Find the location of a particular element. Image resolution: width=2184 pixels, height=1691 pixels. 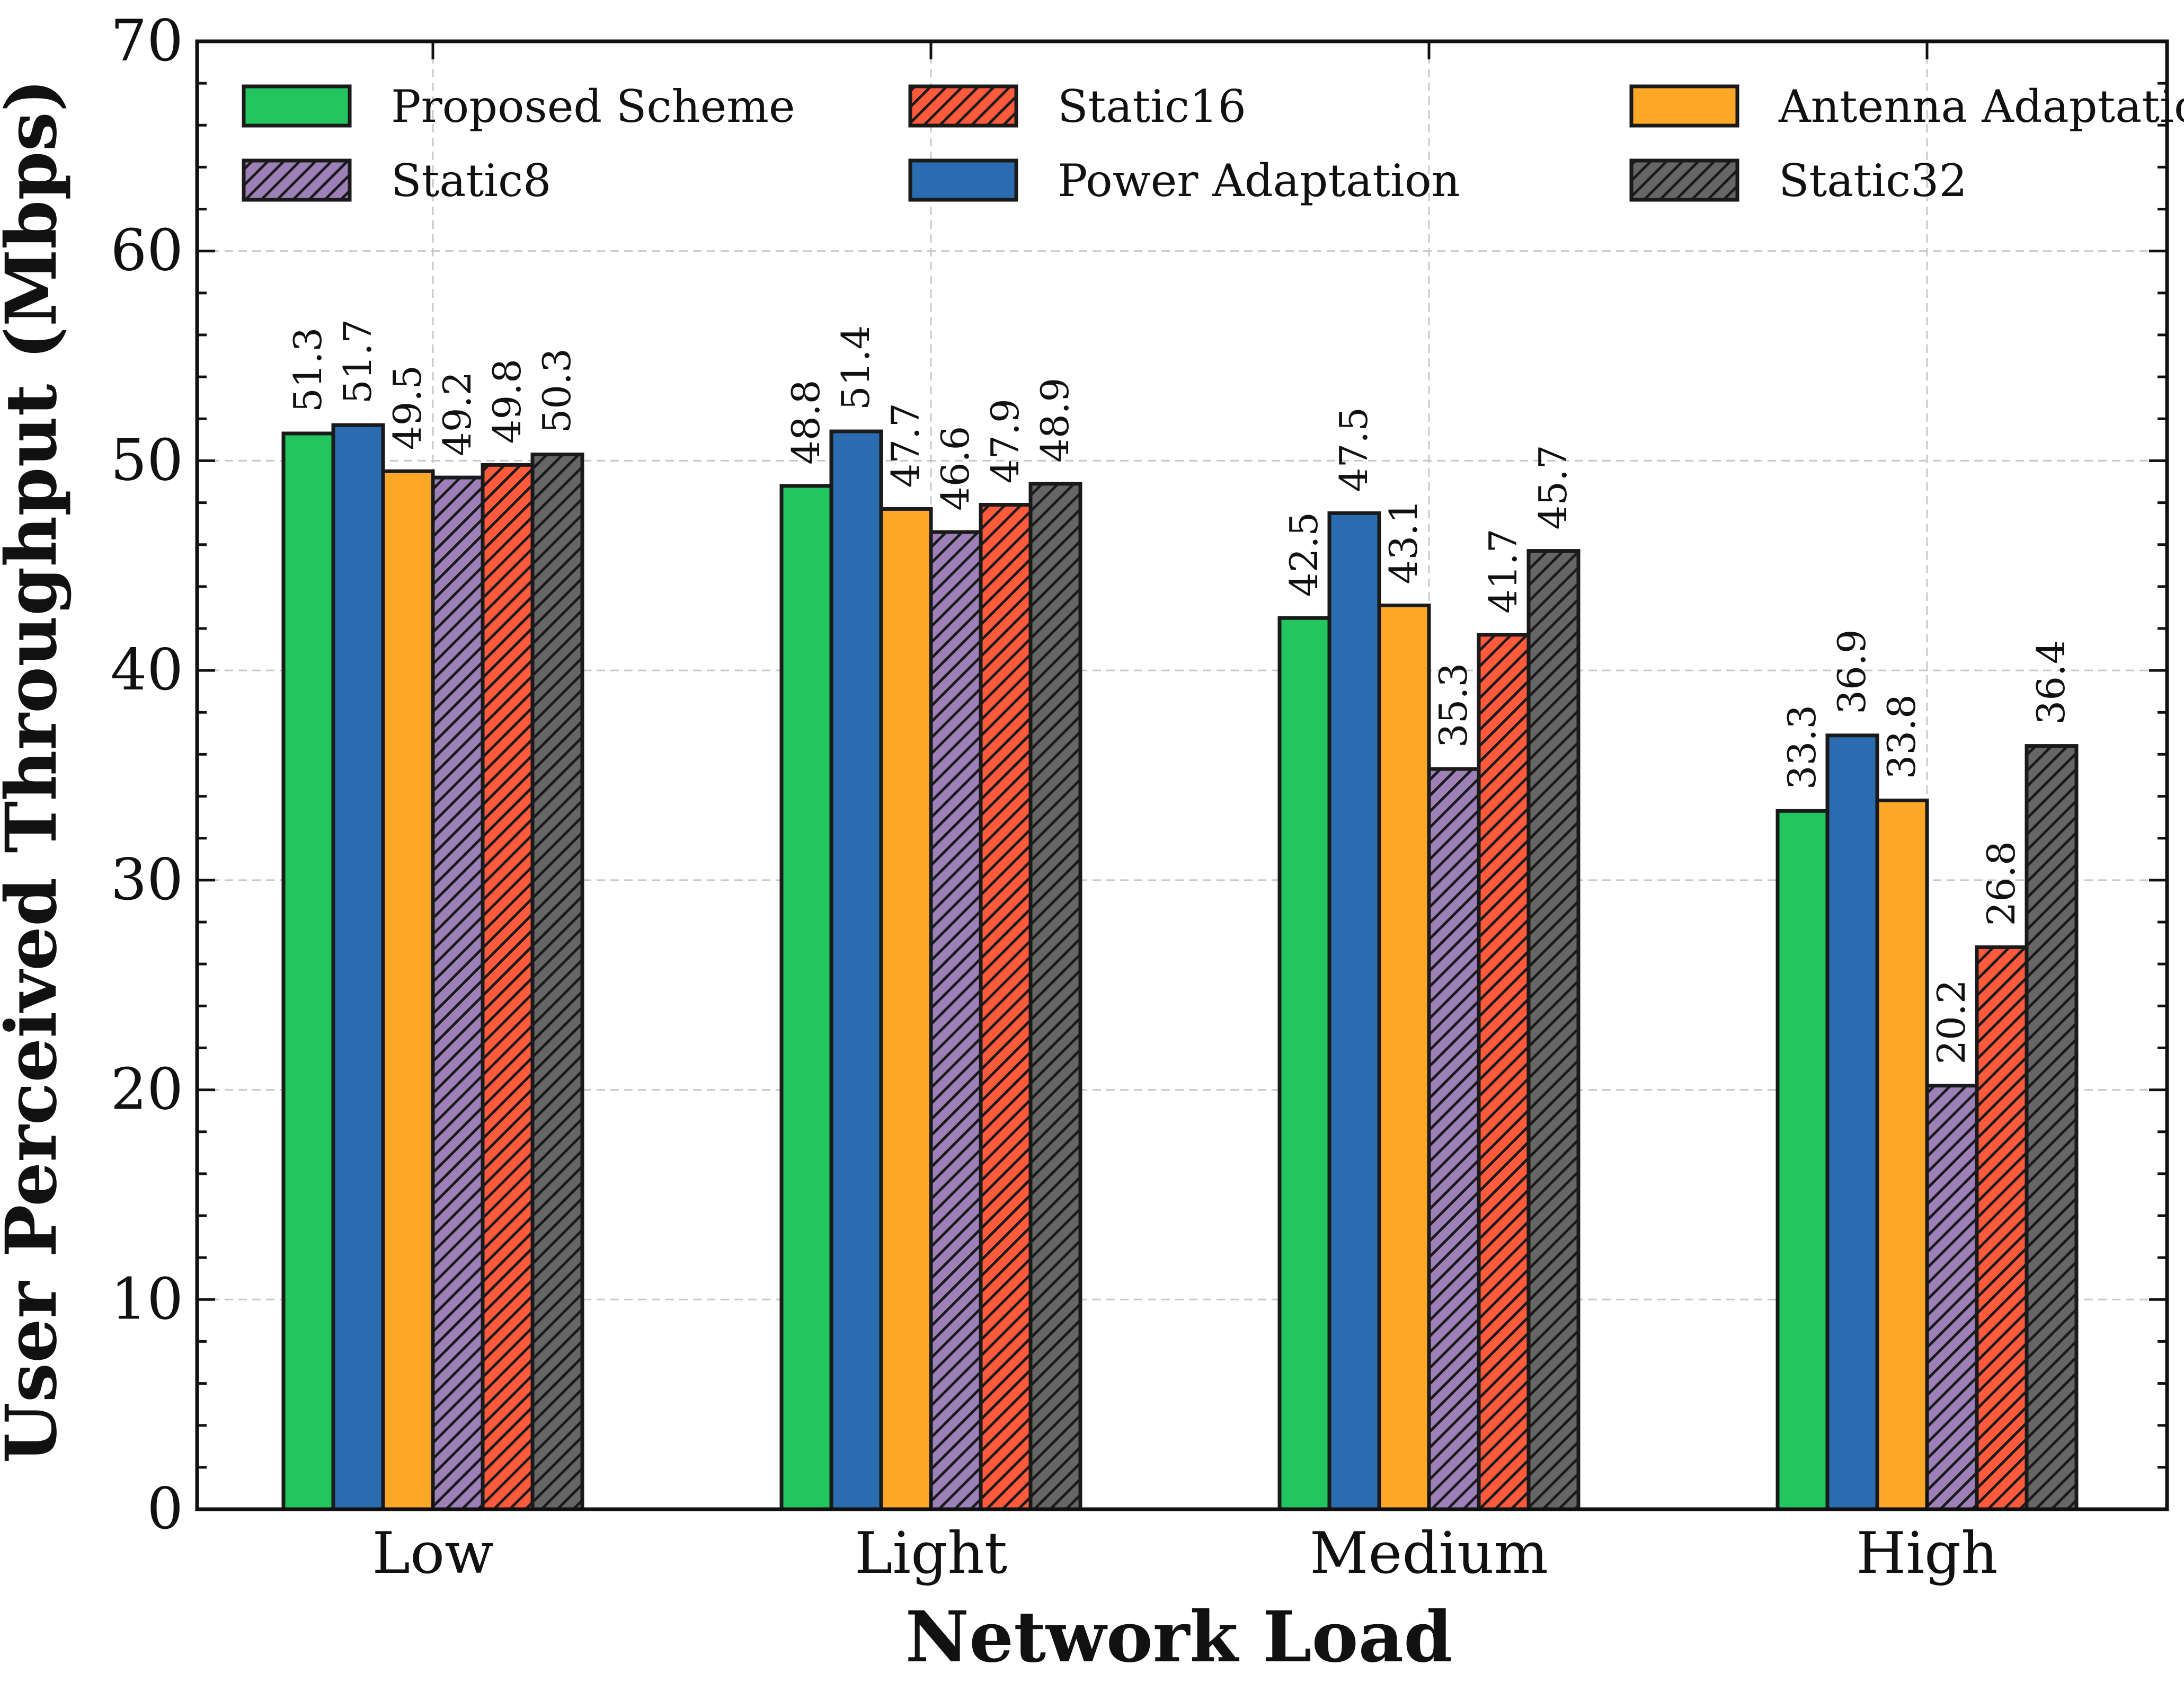

legend-item: Power Adaptation is located at coordinates (1184, 181).